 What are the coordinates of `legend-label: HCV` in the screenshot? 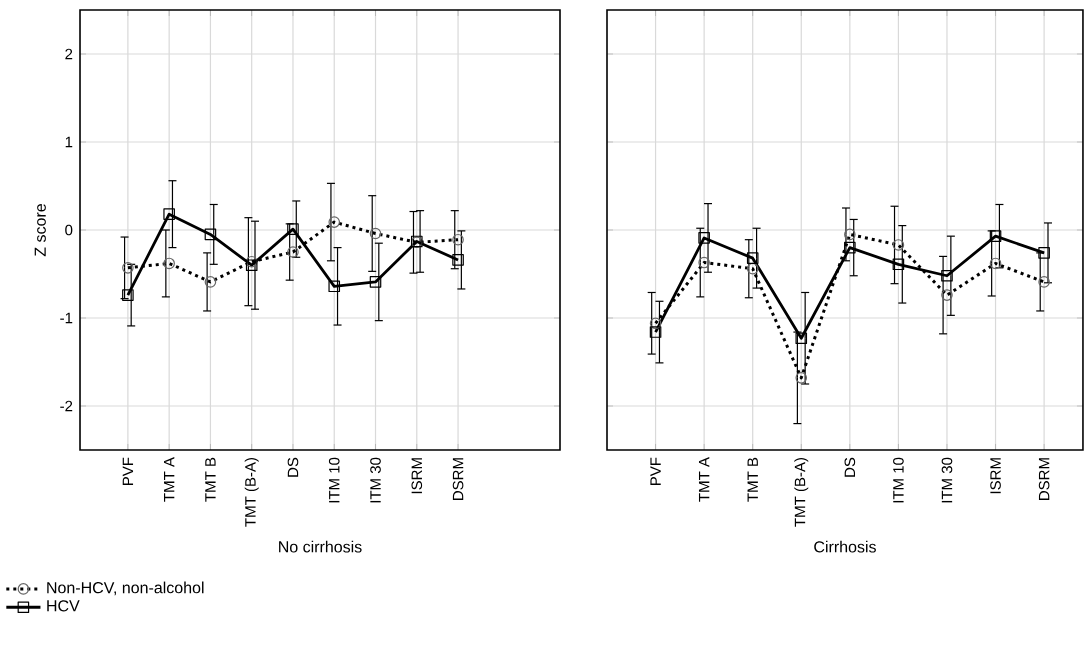 It's located at (63, 606).